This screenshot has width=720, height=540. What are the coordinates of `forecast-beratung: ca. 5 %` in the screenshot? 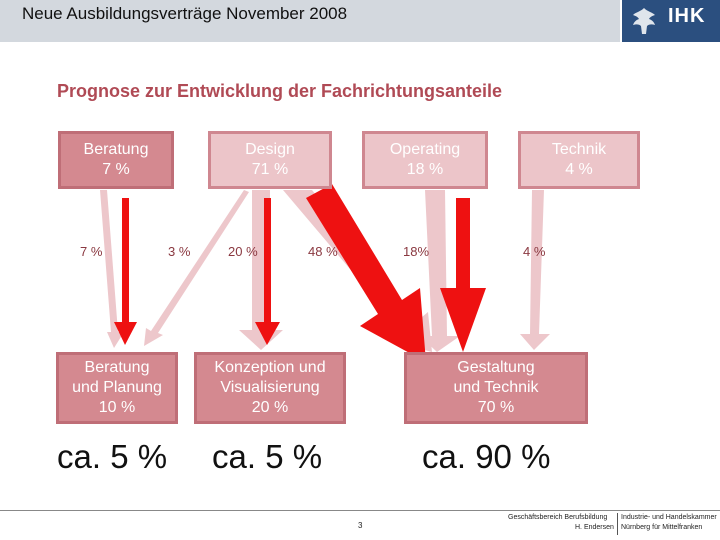 It's located at (112, 456).